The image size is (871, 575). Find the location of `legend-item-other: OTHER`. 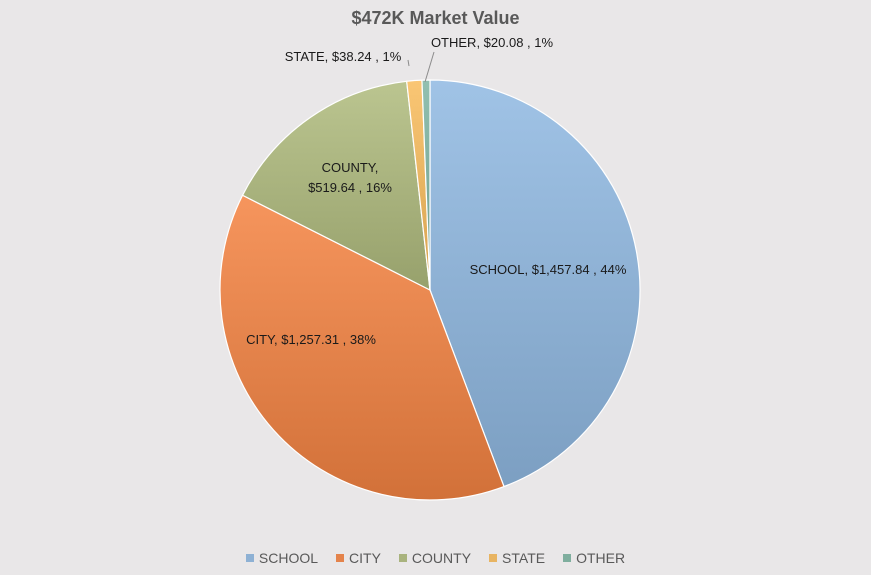

legend-item-other: OTHER is located at coordinates (594, 558).